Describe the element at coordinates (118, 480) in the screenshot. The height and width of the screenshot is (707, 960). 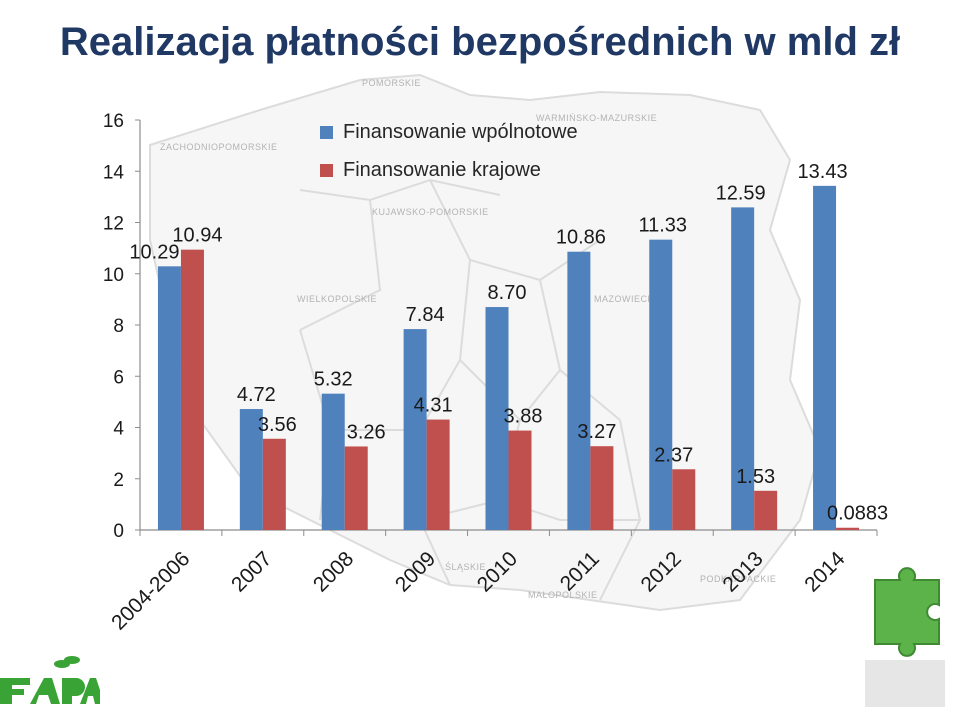
I see `y-tick-label: 2` at that location.